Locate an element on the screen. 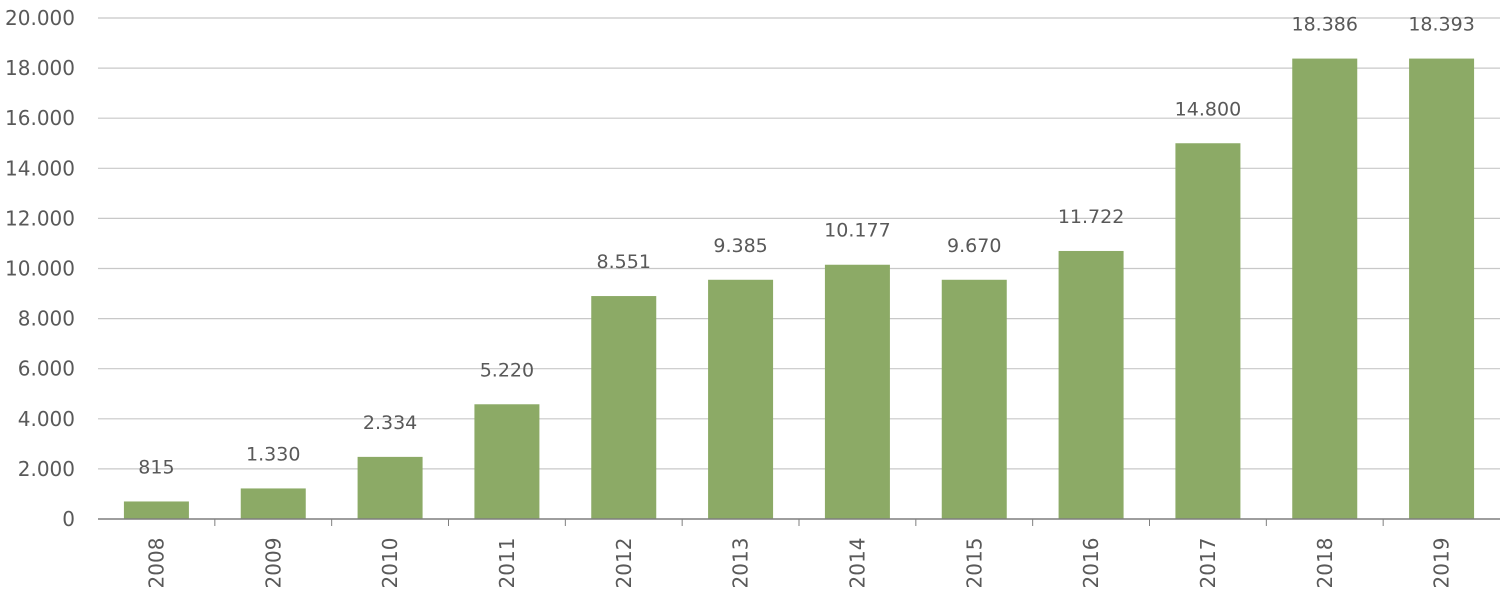 The height and width of the screenshot is (595, 1502). data-label-2017: 14.800 is located at coordinates (1208, 109).